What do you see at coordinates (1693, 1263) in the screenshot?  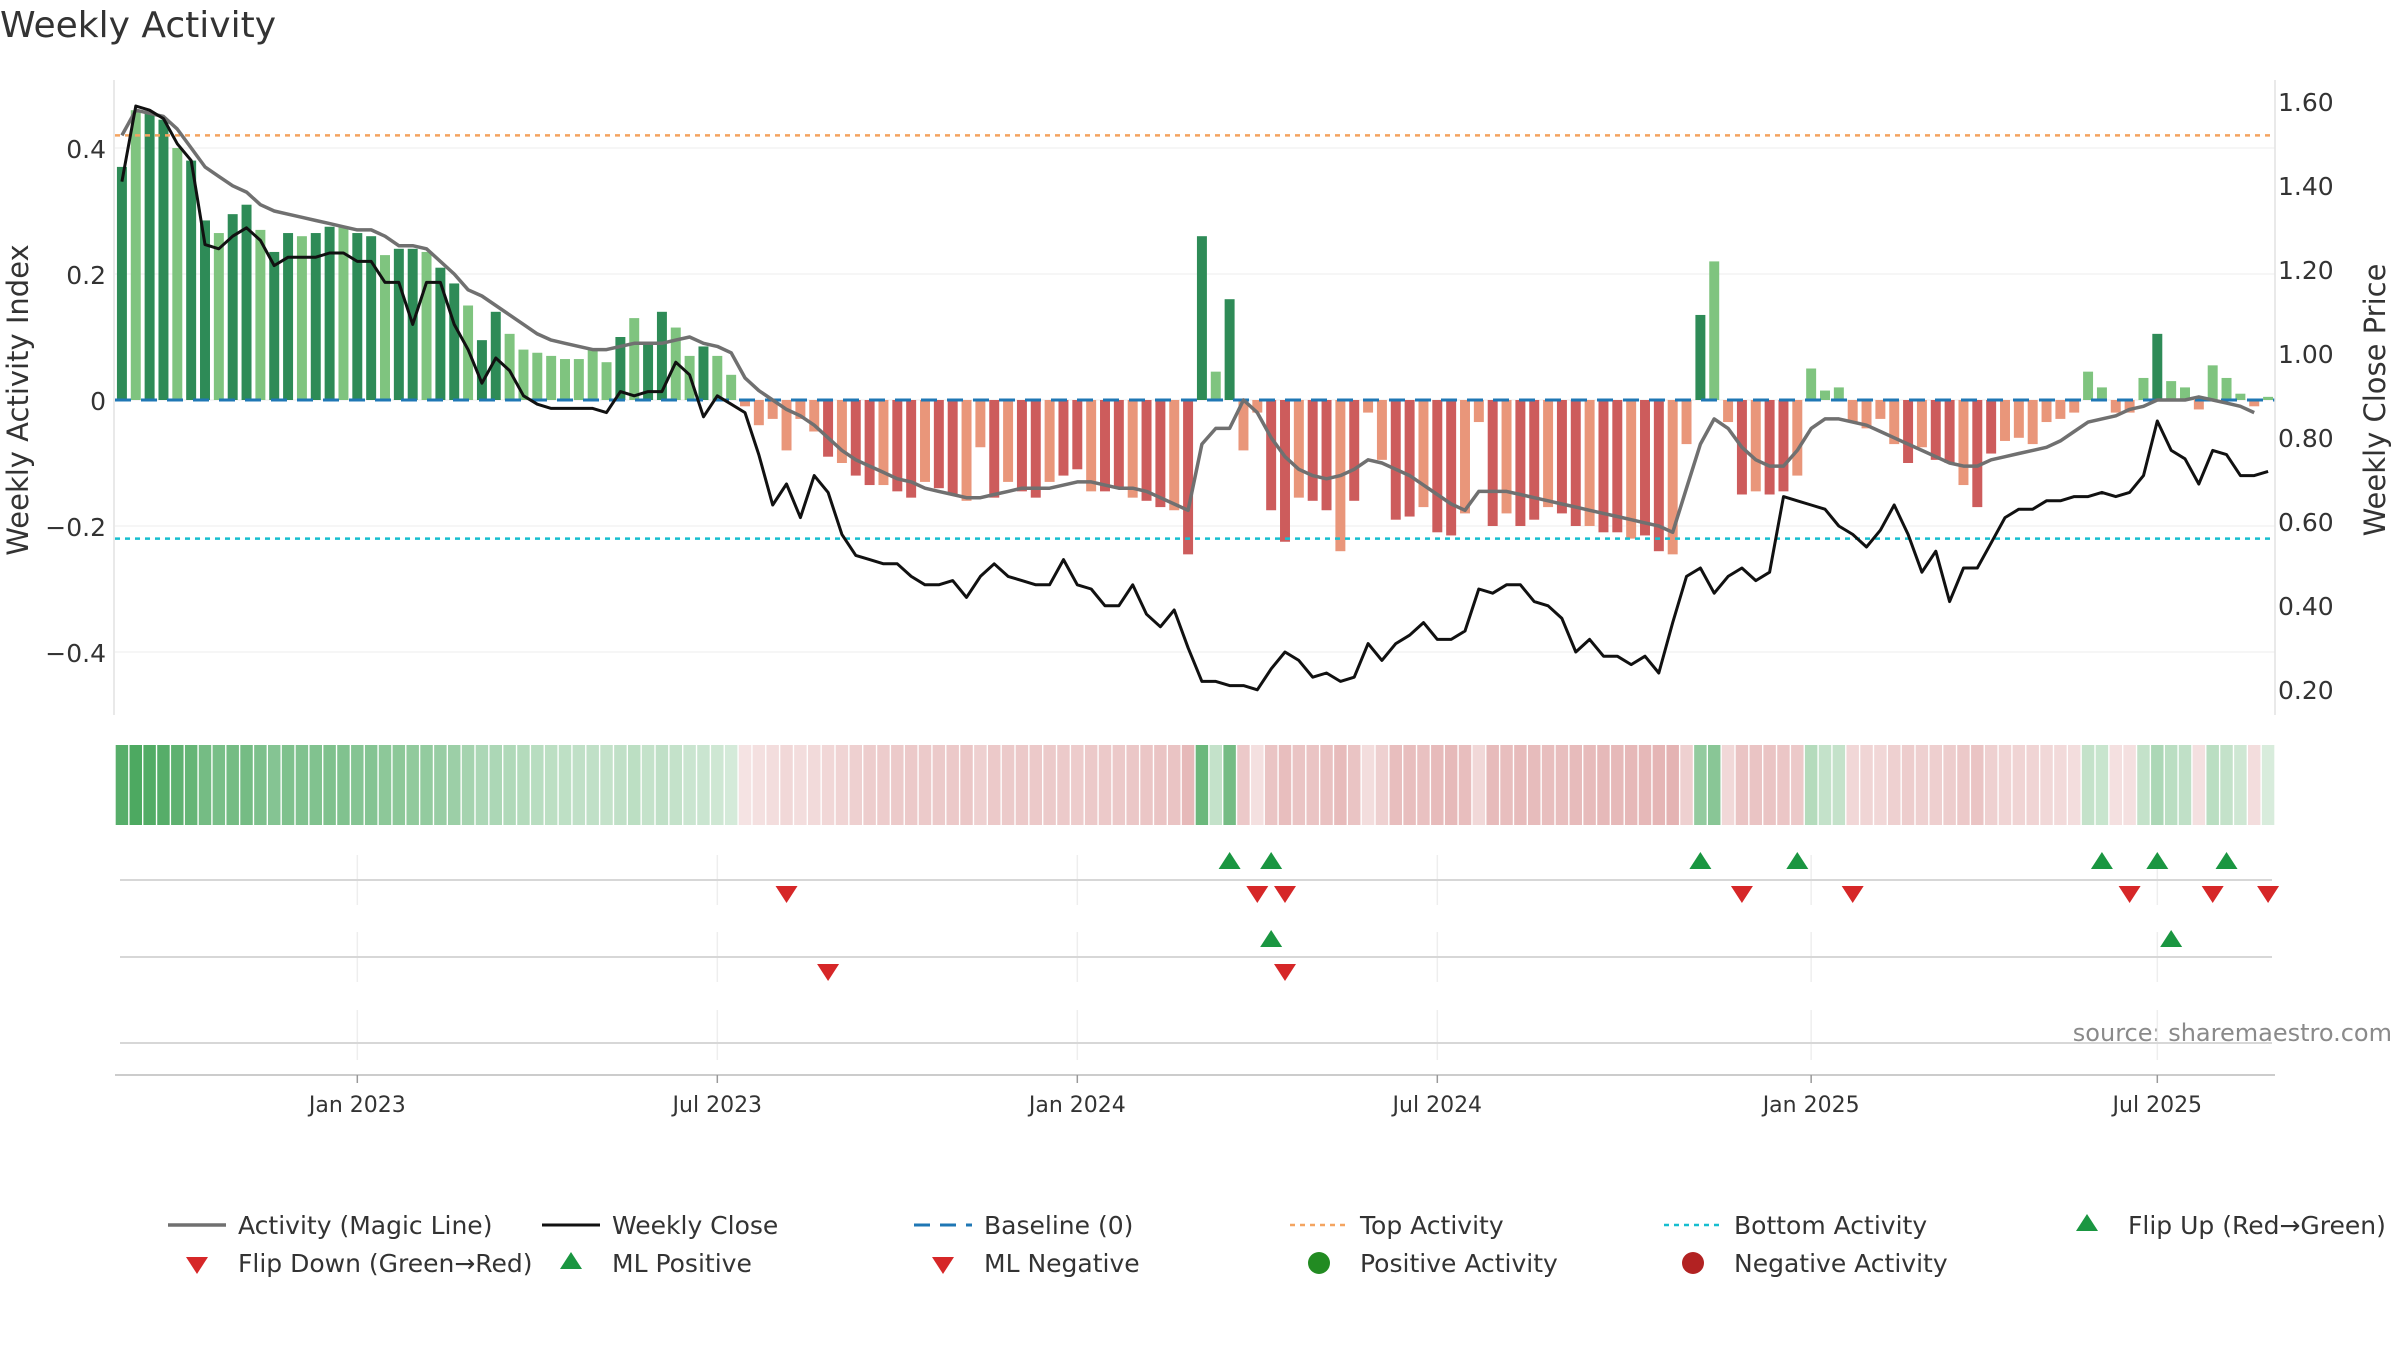 I see `legend-swatch-negative` at bounding box center [1693, 1263].